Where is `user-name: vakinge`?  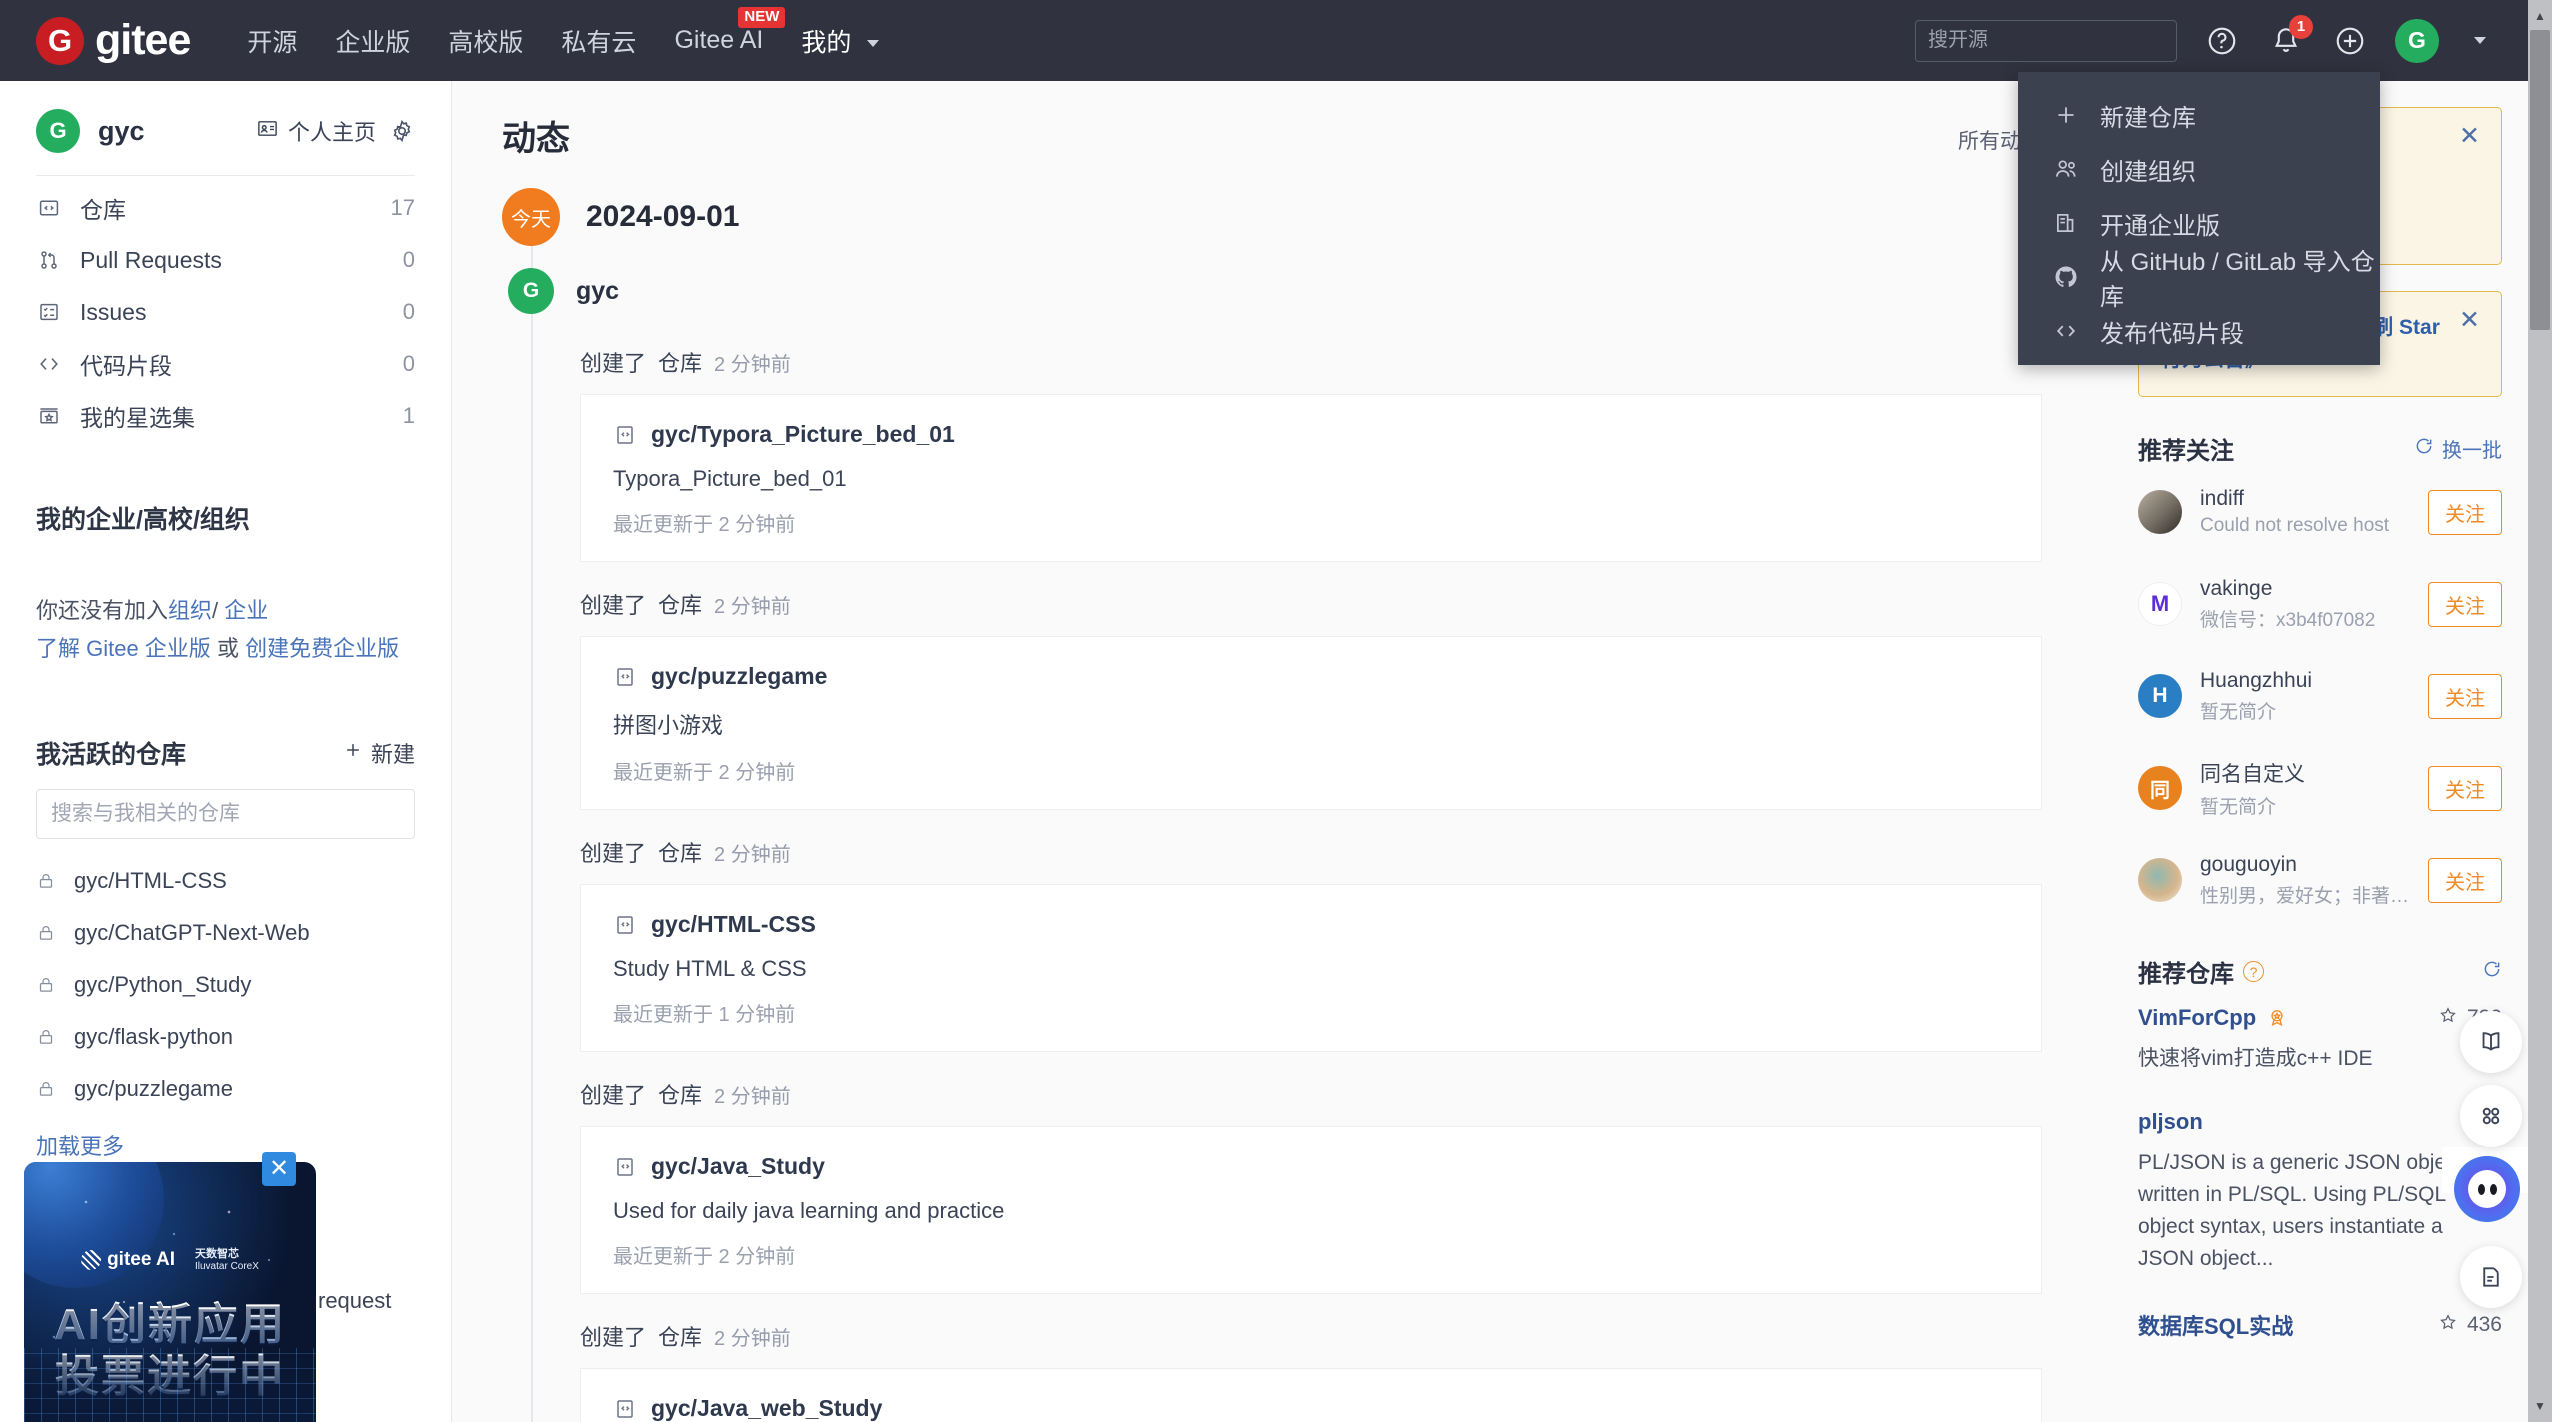 user-name: vakinge is located at coordinates (2236, 588).